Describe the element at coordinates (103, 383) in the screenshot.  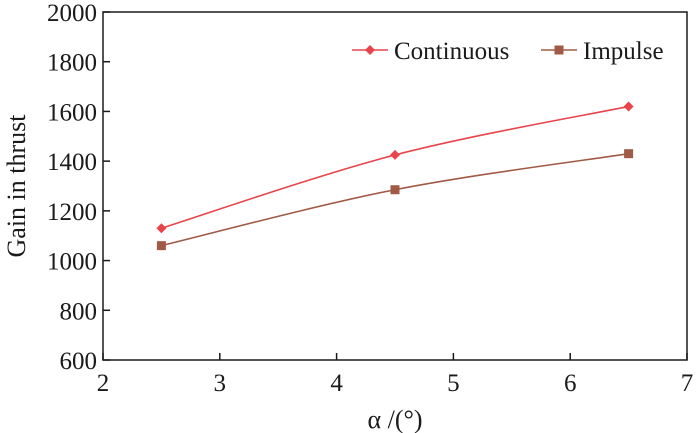
I see `x-tick-label: 2` at that location.